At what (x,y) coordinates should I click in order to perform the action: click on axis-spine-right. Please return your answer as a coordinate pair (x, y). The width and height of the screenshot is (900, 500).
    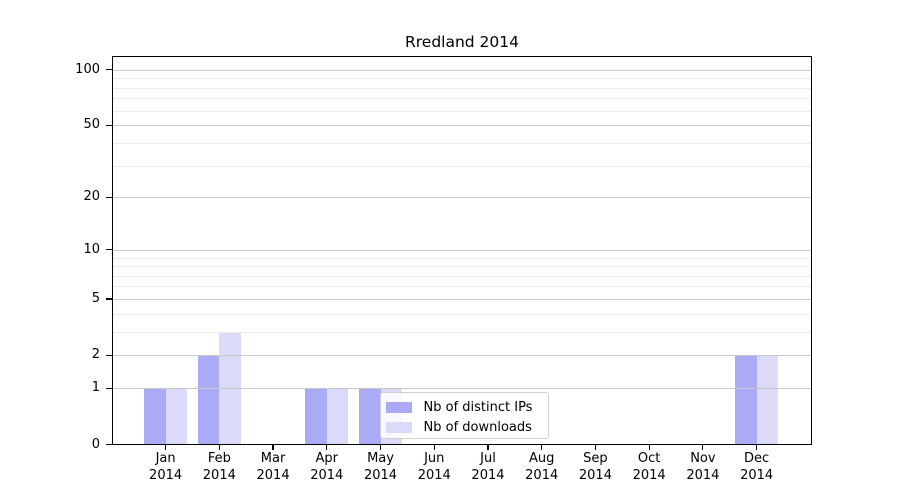
    Looking at the image, I should click on (812, 250).